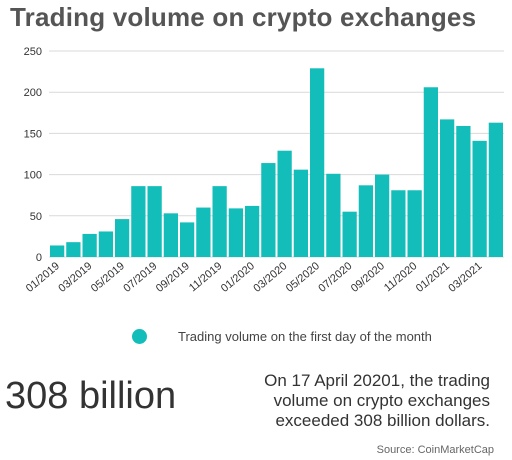 The image size is (512, 460). Describe the element at coordinates (270, 277) in the screenshot. I see `x-tick-label: 03/2020` at that location.